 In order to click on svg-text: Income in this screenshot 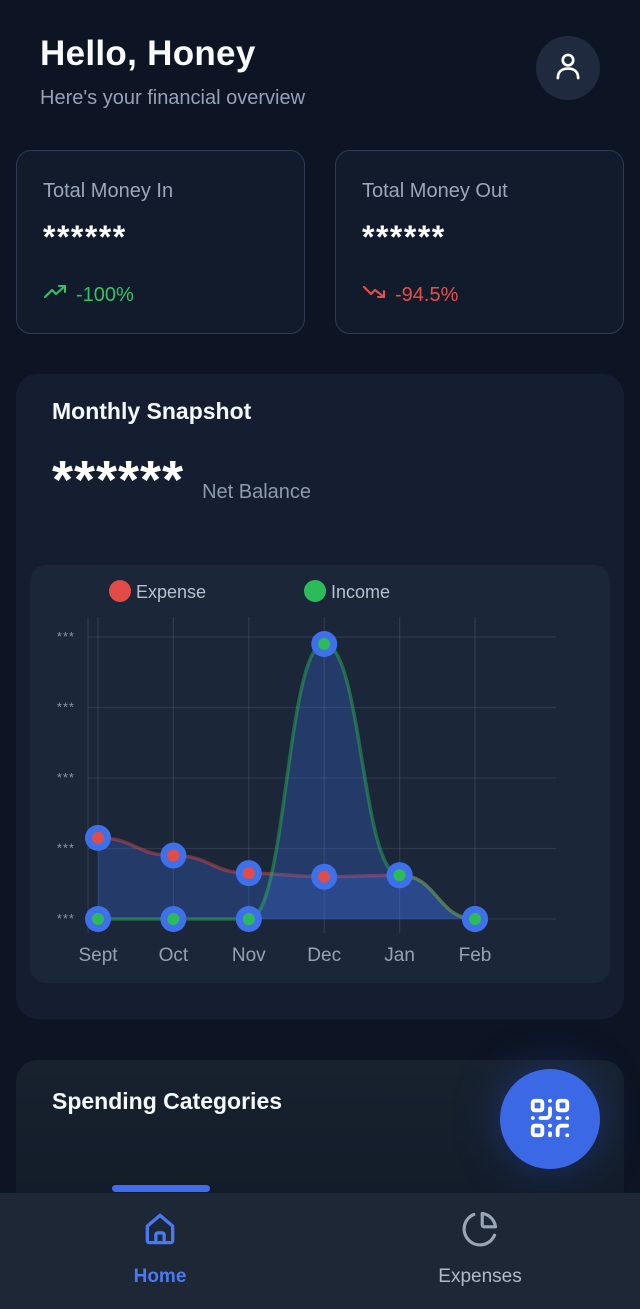, I will do `click(360, 592)`.